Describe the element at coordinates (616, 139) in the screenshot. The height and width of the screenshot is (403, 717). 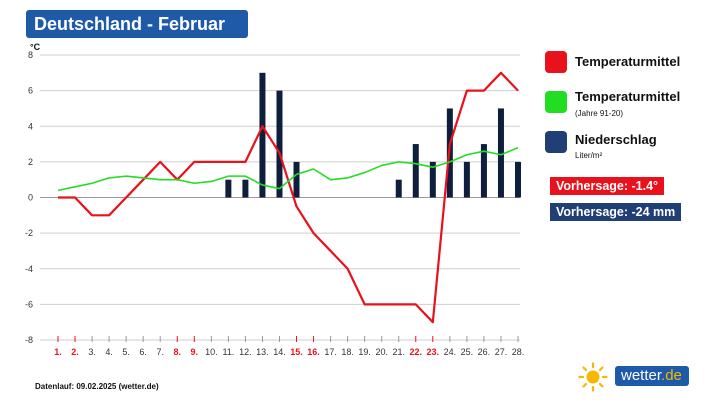
I see `legend-label-precip: Niederschlag` at that location.